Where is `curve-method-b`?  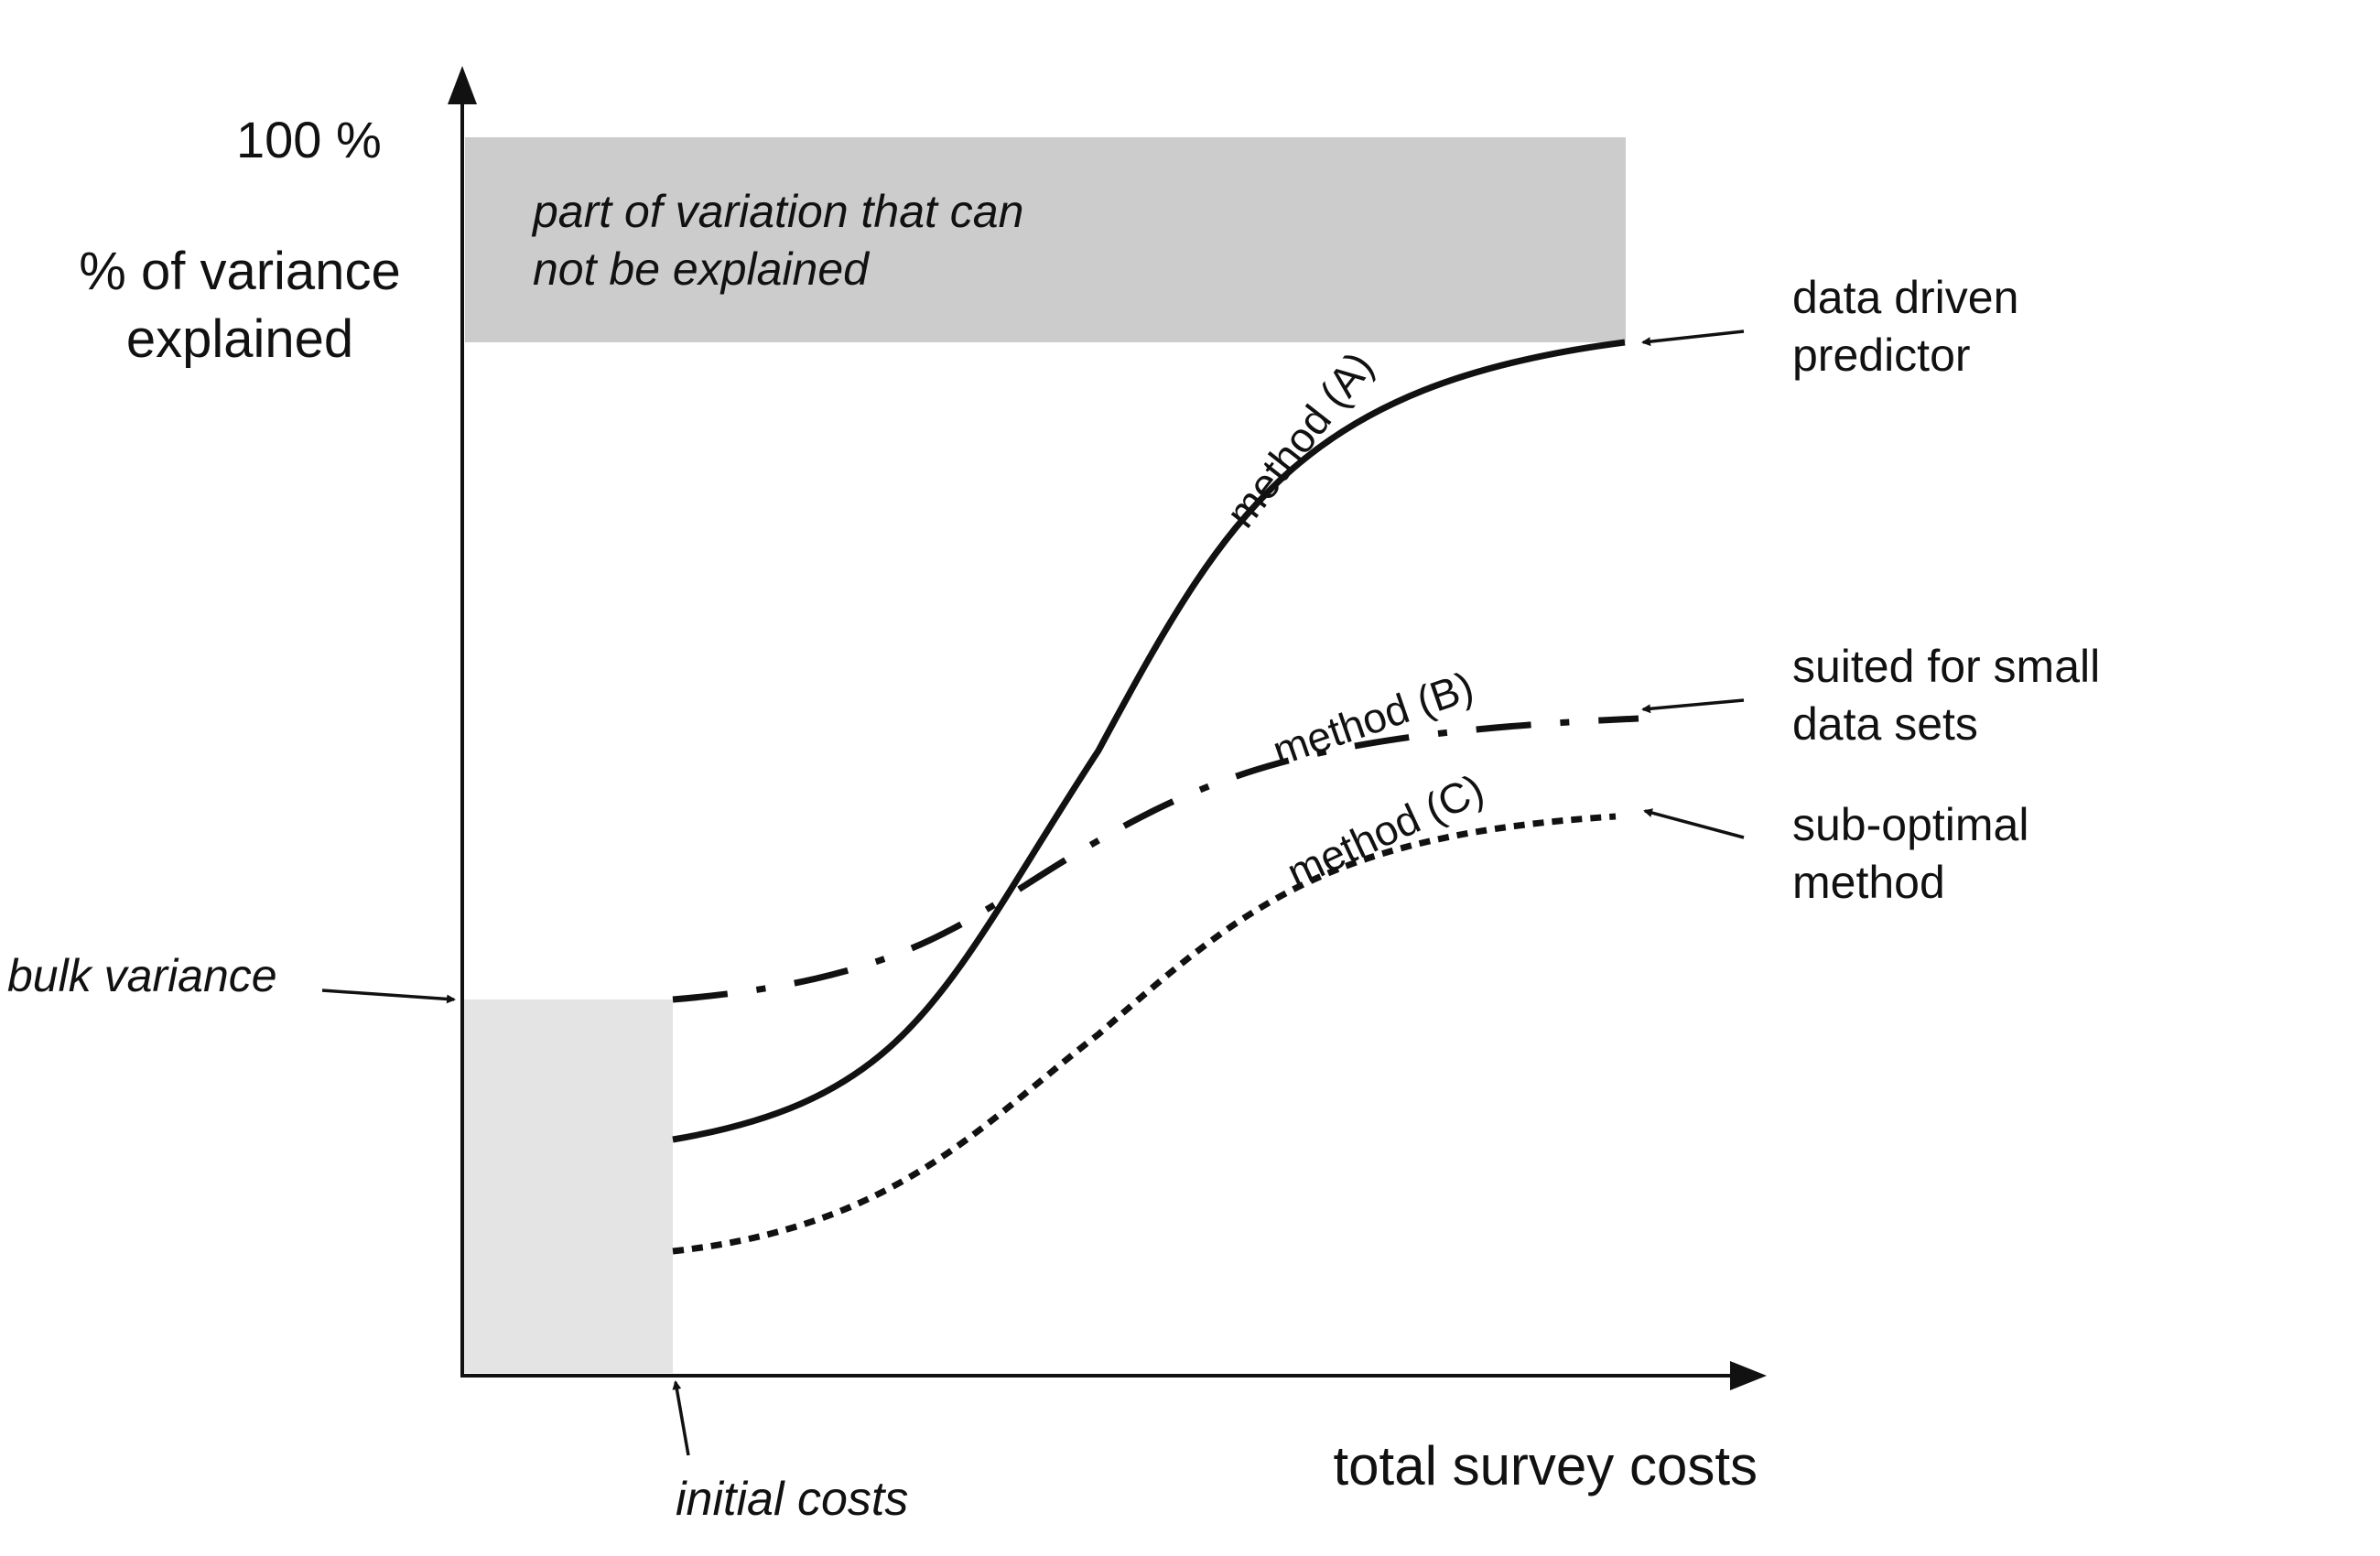
curve-method-b is located at coordinates (1155, 859).